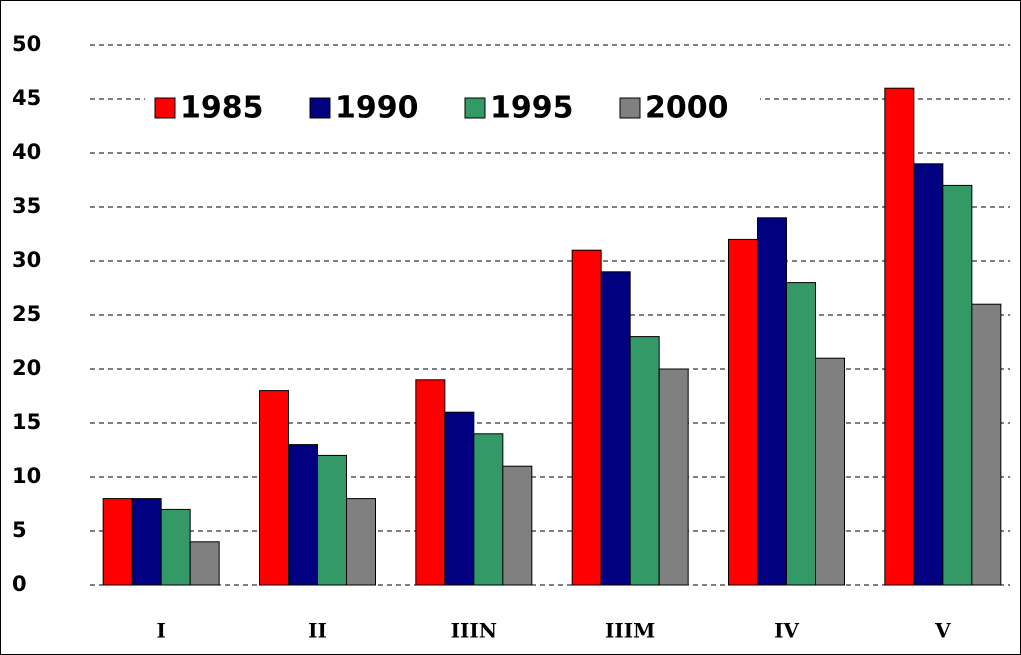 The height and width of the screenshot is (655, 1021). What do you see at coordinates (222, 108) in the screenshot?
I see `legend-label: 1985` at bounding box center [222, 108].